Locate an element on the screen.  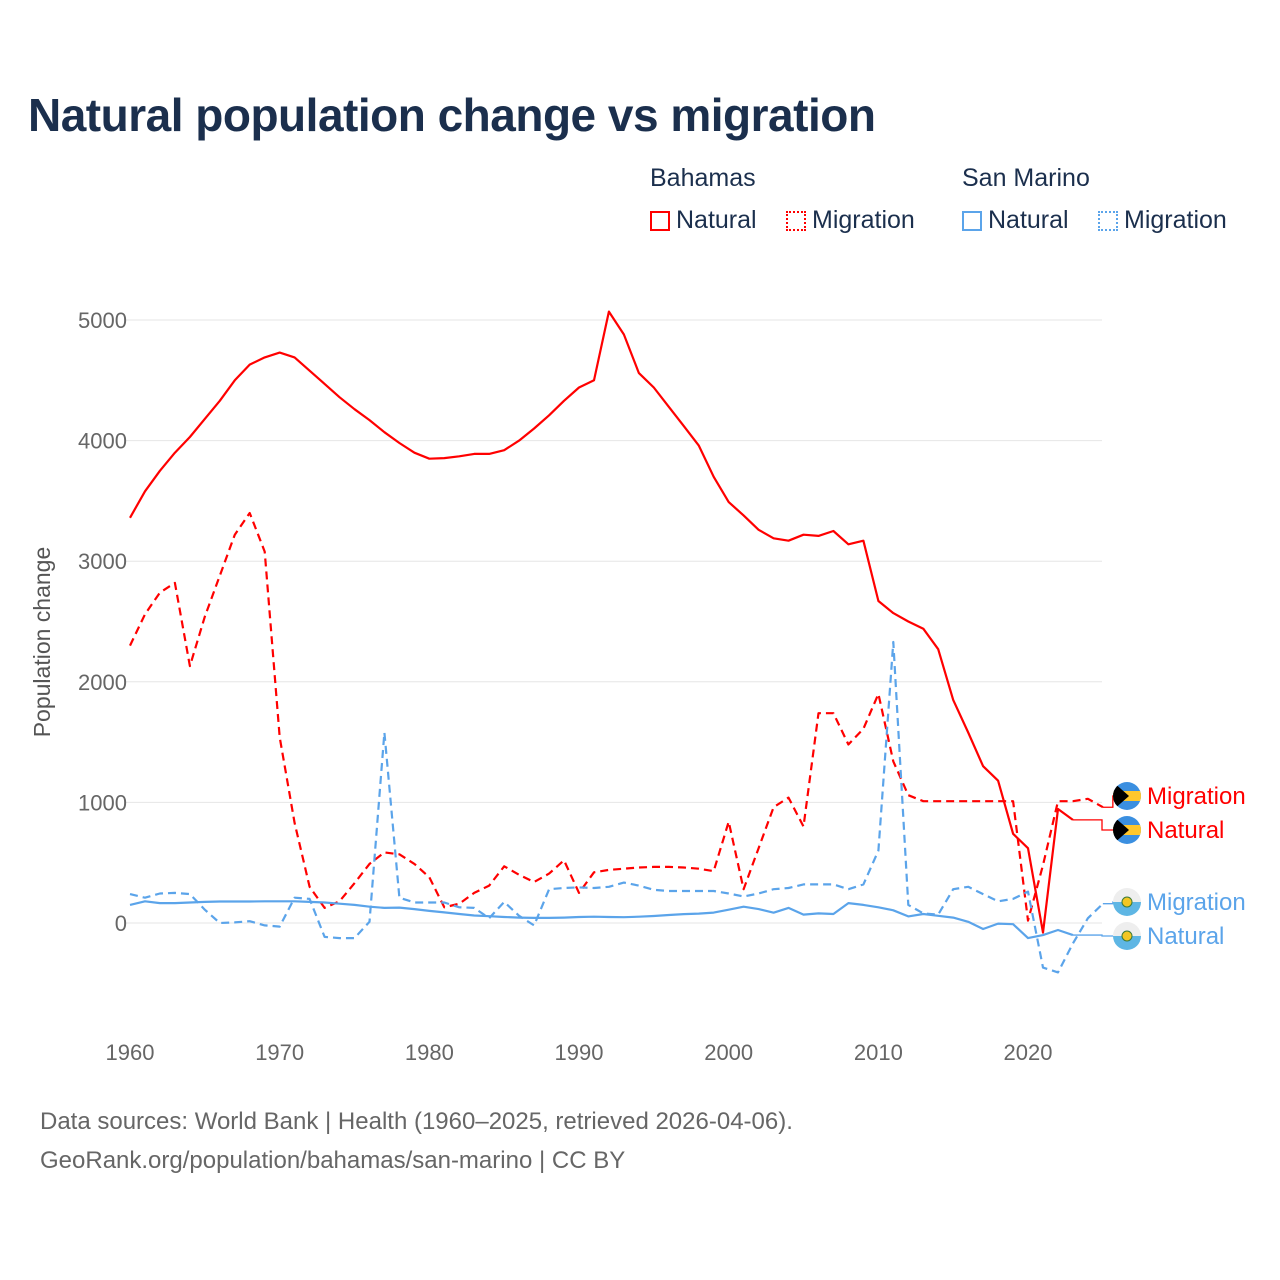
x-tick-label: 2010 is located at coordinates (878, 1052).